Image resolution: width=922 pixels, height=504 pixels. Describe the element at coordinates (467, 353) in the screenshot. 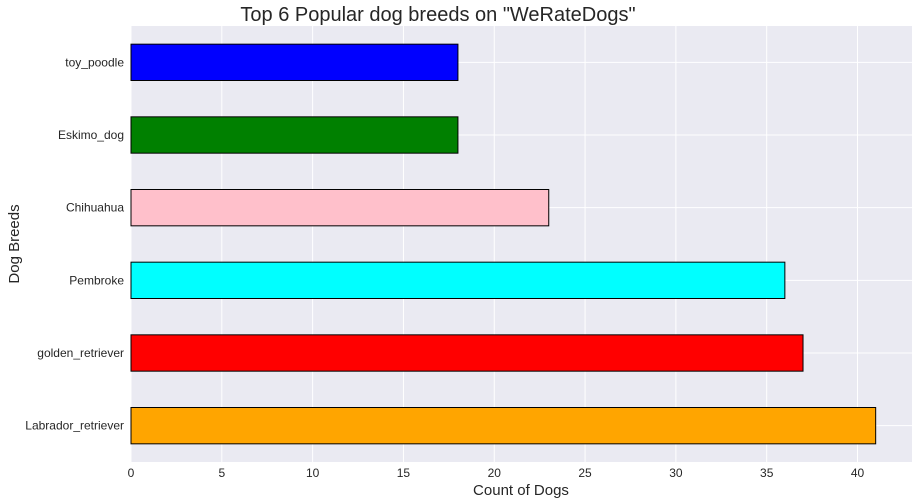

I see `bar-golden-retriever` at that location.